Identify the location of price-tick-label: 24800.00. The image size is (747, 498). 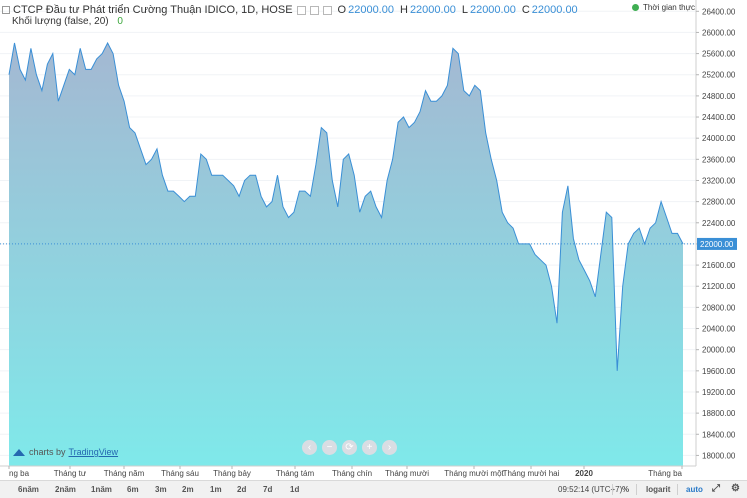
(719, 96).